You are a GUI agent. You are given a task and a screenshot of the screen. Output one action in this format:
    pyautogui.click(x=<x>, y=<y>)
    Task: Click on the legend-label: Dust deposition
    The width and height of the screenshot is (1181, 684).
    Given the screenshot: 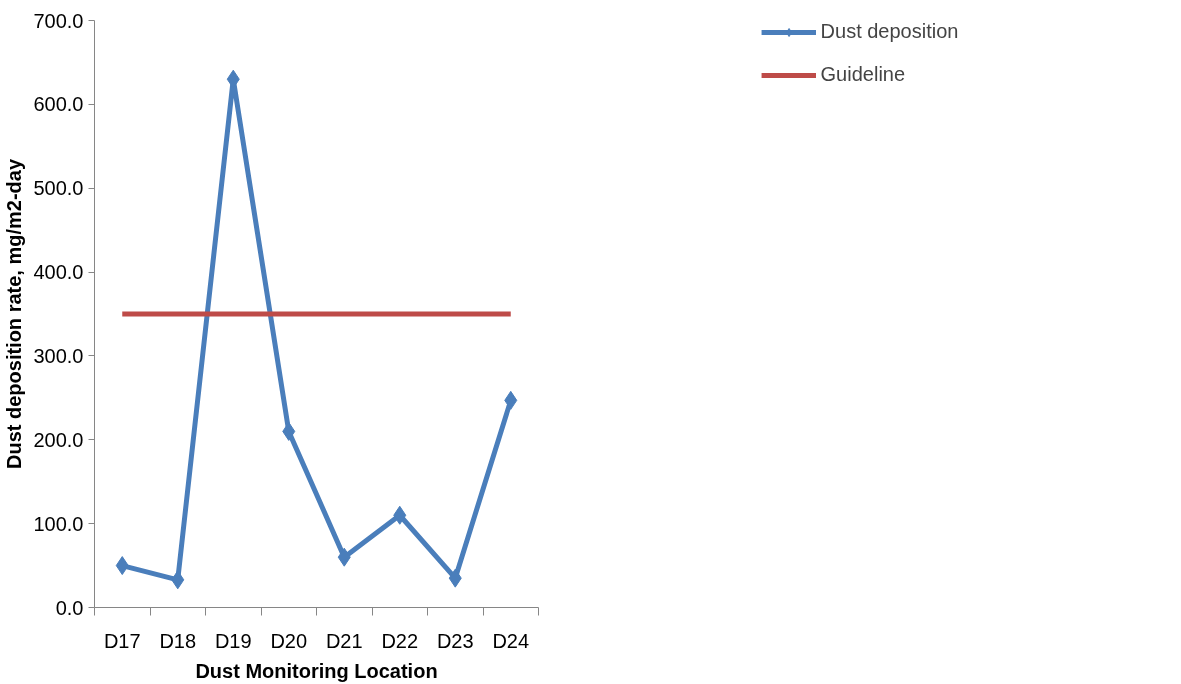 What is the action you would take?
    pyautogui.click(x=889, y=31)
    